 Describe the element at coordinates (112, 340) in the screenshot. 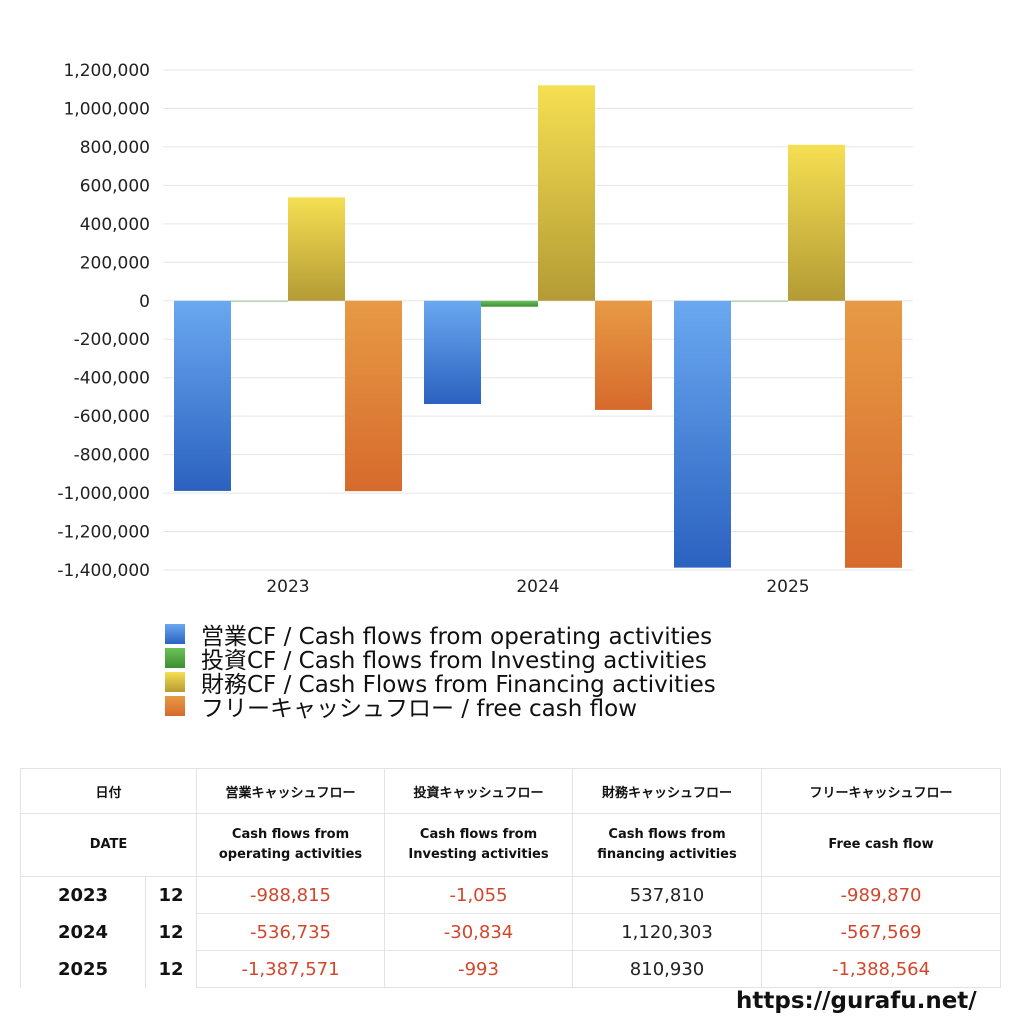

I see `y-tick-label: -200,000` at that location.